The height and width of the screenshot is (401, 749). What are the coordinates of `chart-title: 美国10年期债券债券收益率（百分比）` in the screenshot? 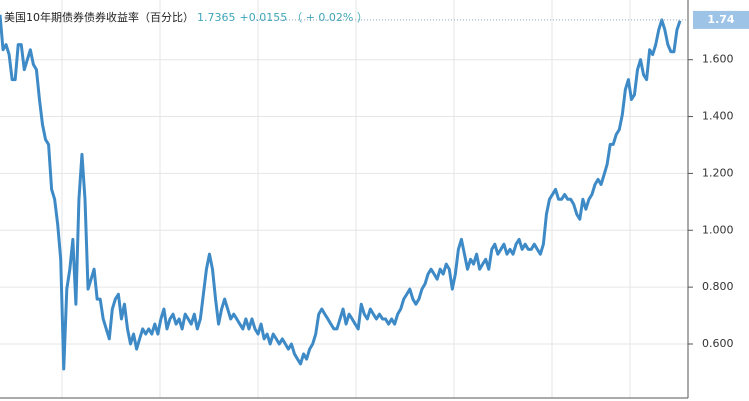 It's located at (99, 17).